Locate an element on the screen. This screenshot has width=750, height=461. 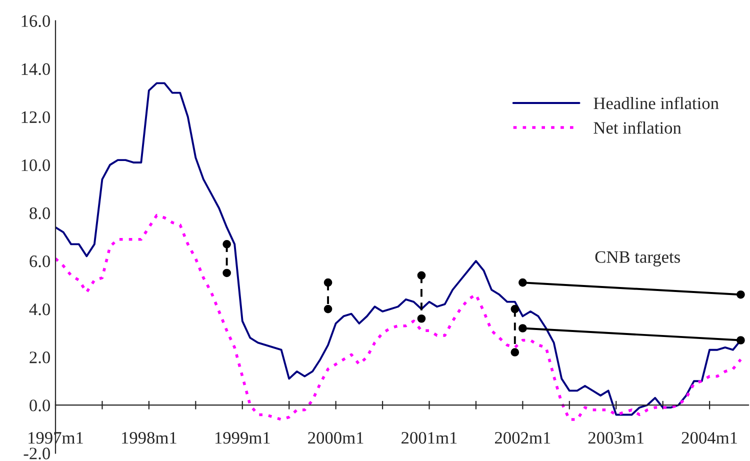
y-tick-label: 16.0 is located at coordinates (36, 21).